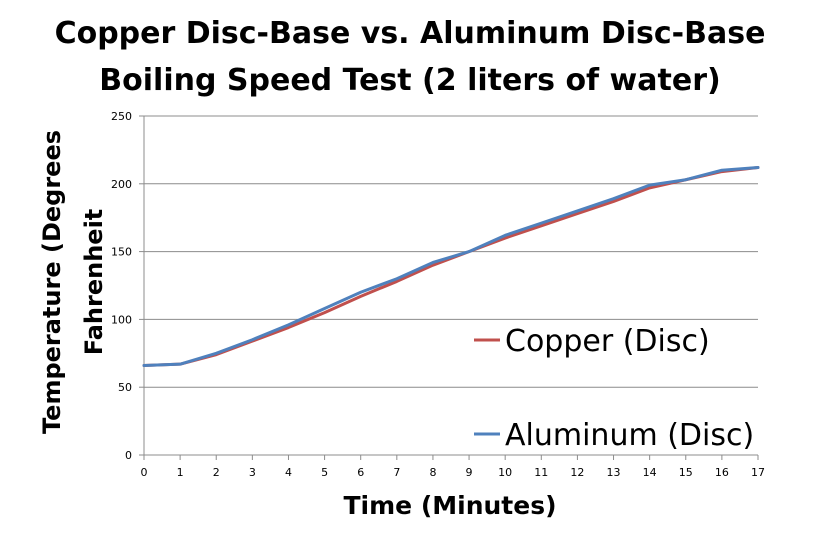  Describe the element at coordinates (121, 116) in the screenshot. I see `y-tick-label: 250` at that location.